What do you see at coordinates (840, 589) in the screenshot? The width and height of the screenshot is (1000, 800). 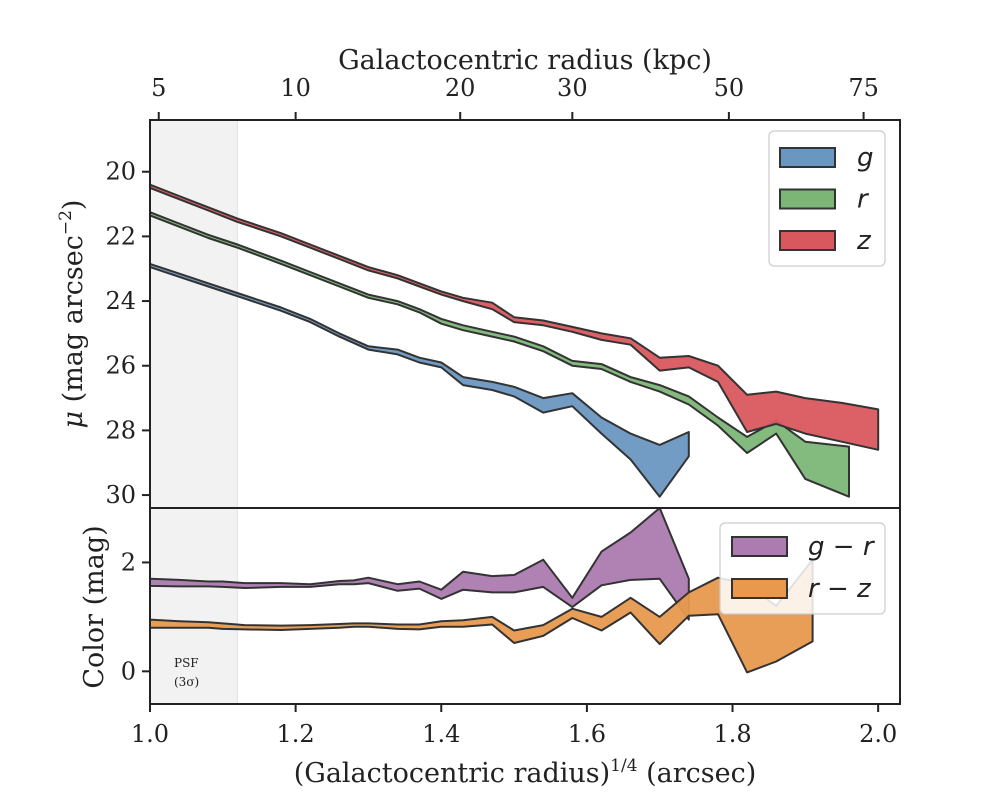 I see `legend-label: r − z` at bounding box center [840, 589].